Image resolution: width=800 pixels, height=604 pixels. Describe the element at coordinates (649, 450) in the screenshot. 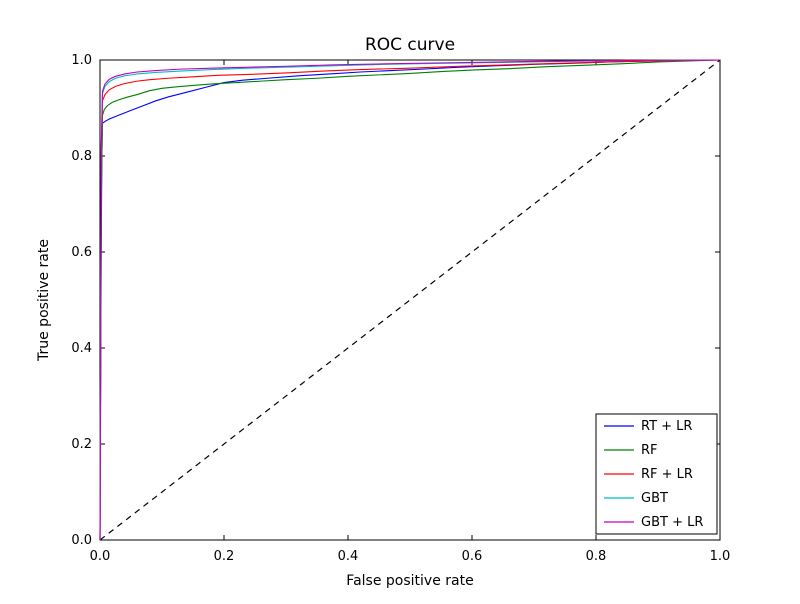

I see `legend-label: RF` at that location.